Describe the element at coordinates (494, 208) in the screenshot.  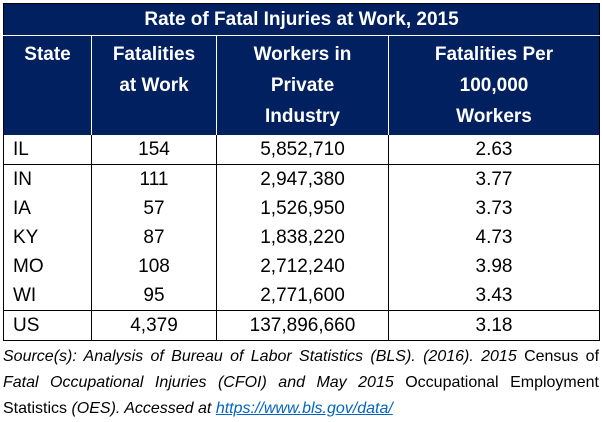
I see `cell-rate: 3.73` at that location.